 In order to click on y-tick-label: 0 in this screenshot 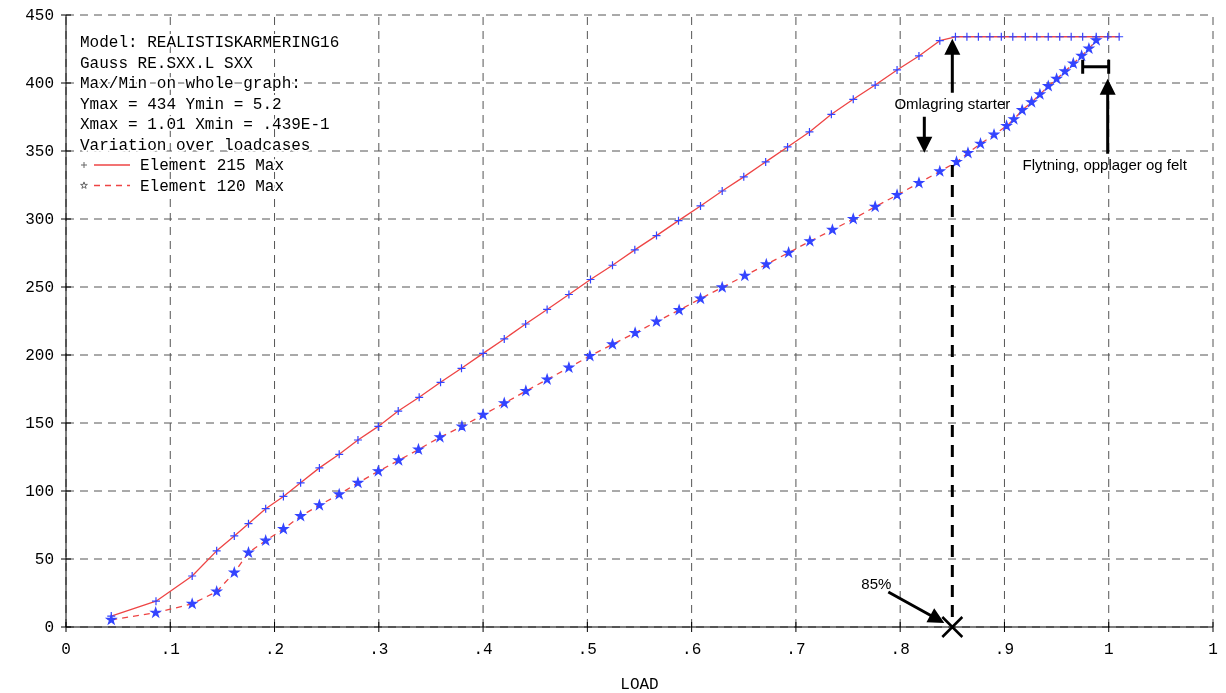, I will do `click(49, 628)`.